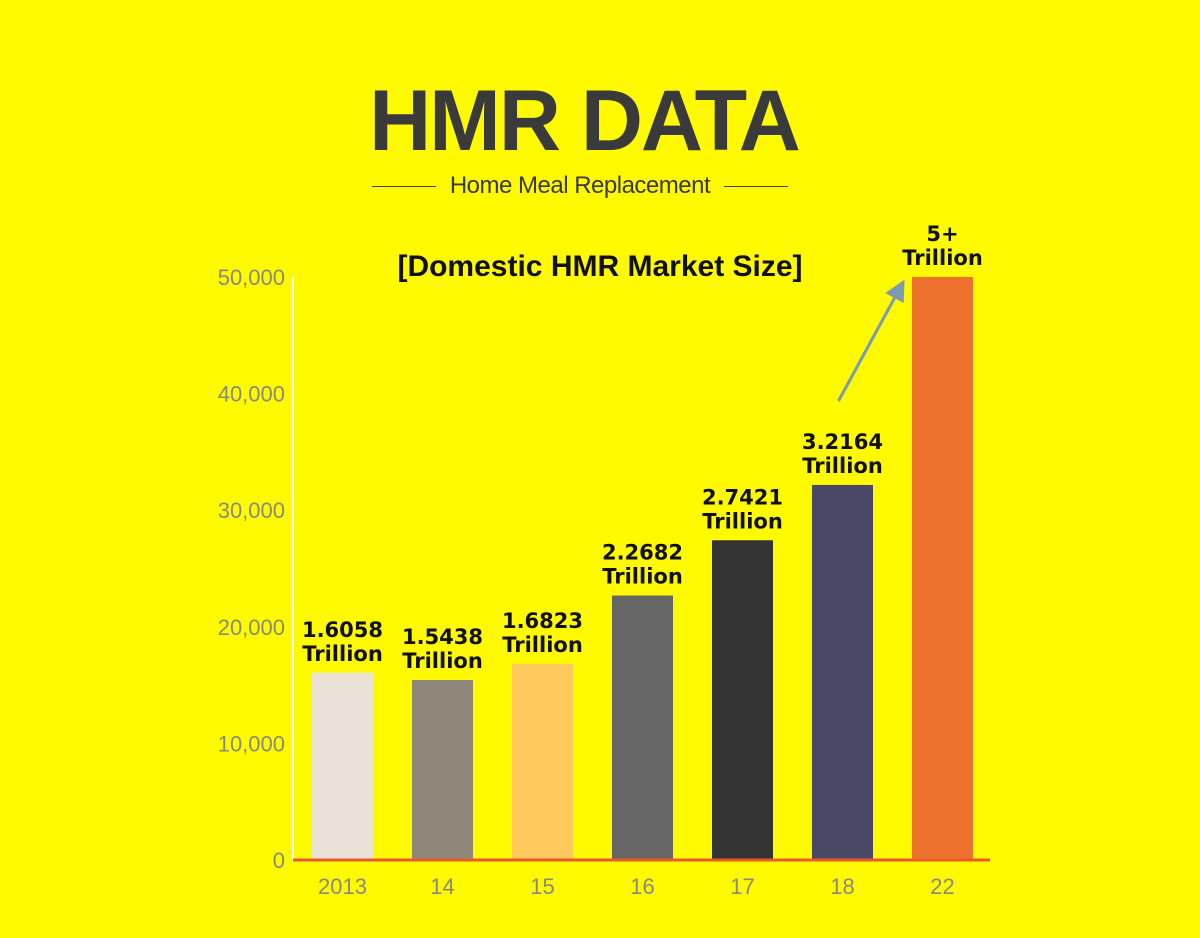 This screenshot has height=938, width=1200. Describe the element at coordinates (251, 743) in the screenshot. I see `y-tick-label: 10,000` at that location.